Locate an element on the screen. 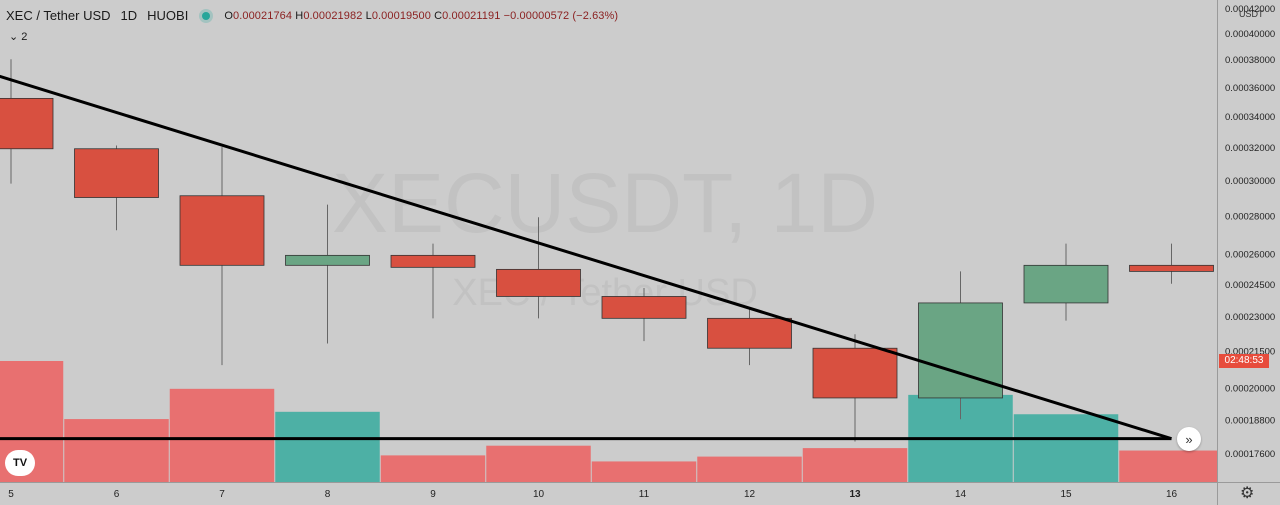  y-tick-label: 0.00020000 is located at coordinates (1250, 389).